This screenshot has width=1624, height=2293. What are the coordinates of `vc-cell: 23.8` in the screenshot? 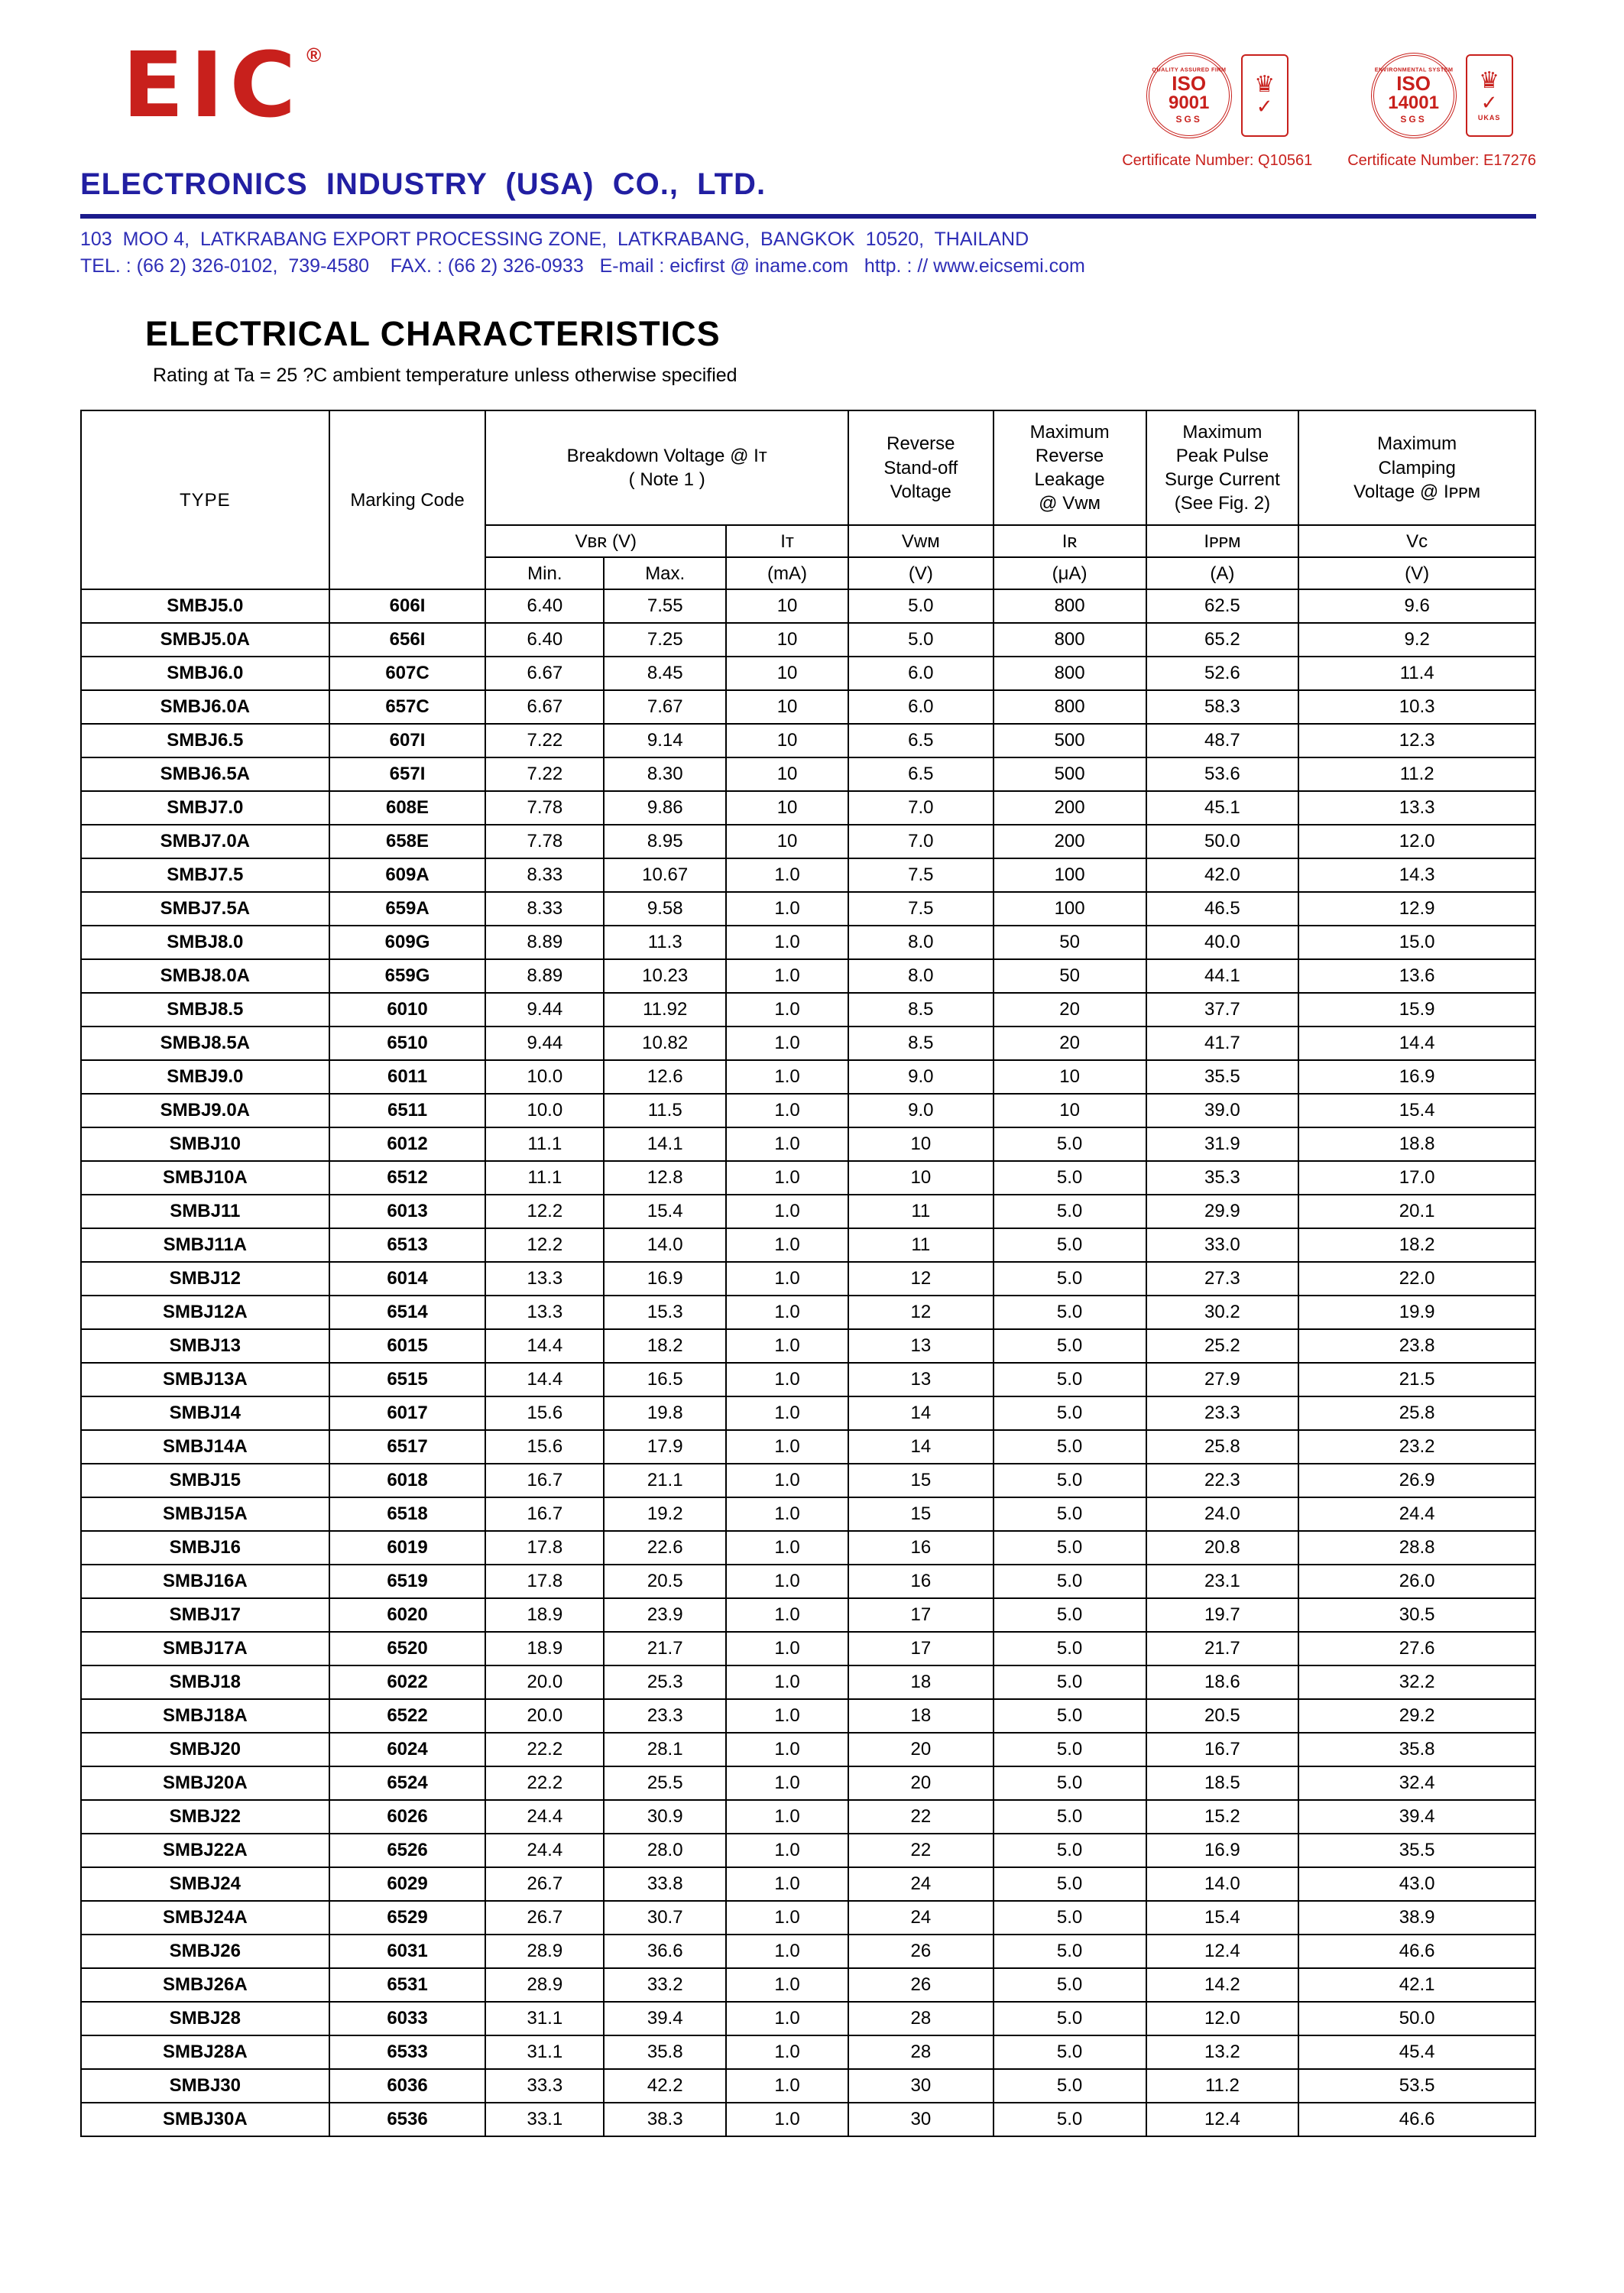 It's located at (1417, 1346).